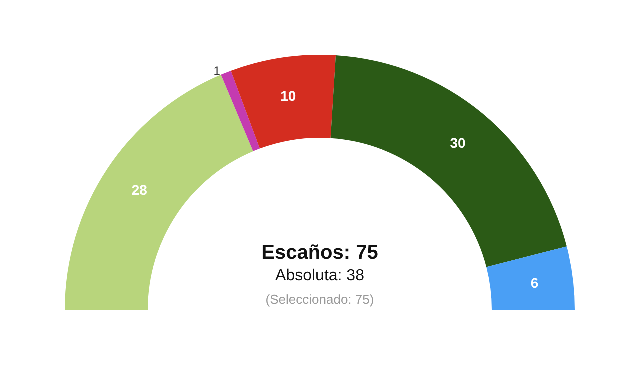  I want to click on data-label: 28, so click(140, 190).